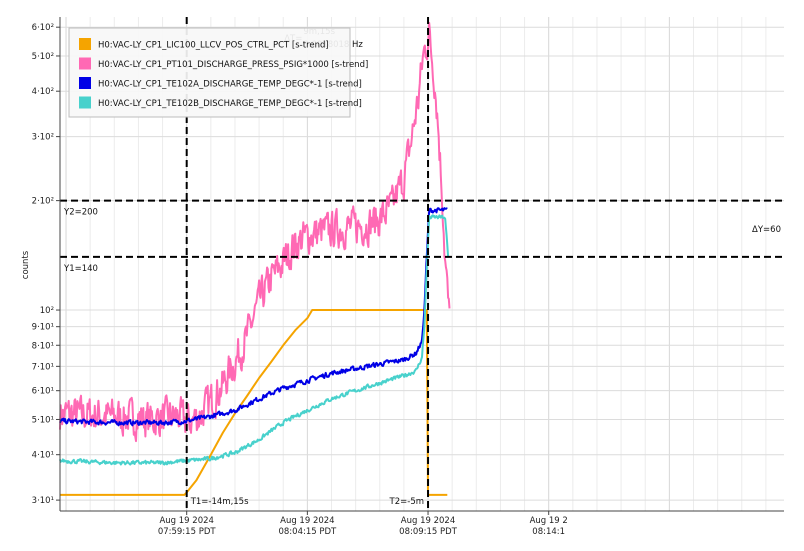 This screenshot has width=804, height=551. I want to click on x-tick-label-time: 08:14:1, so click(548, 532).